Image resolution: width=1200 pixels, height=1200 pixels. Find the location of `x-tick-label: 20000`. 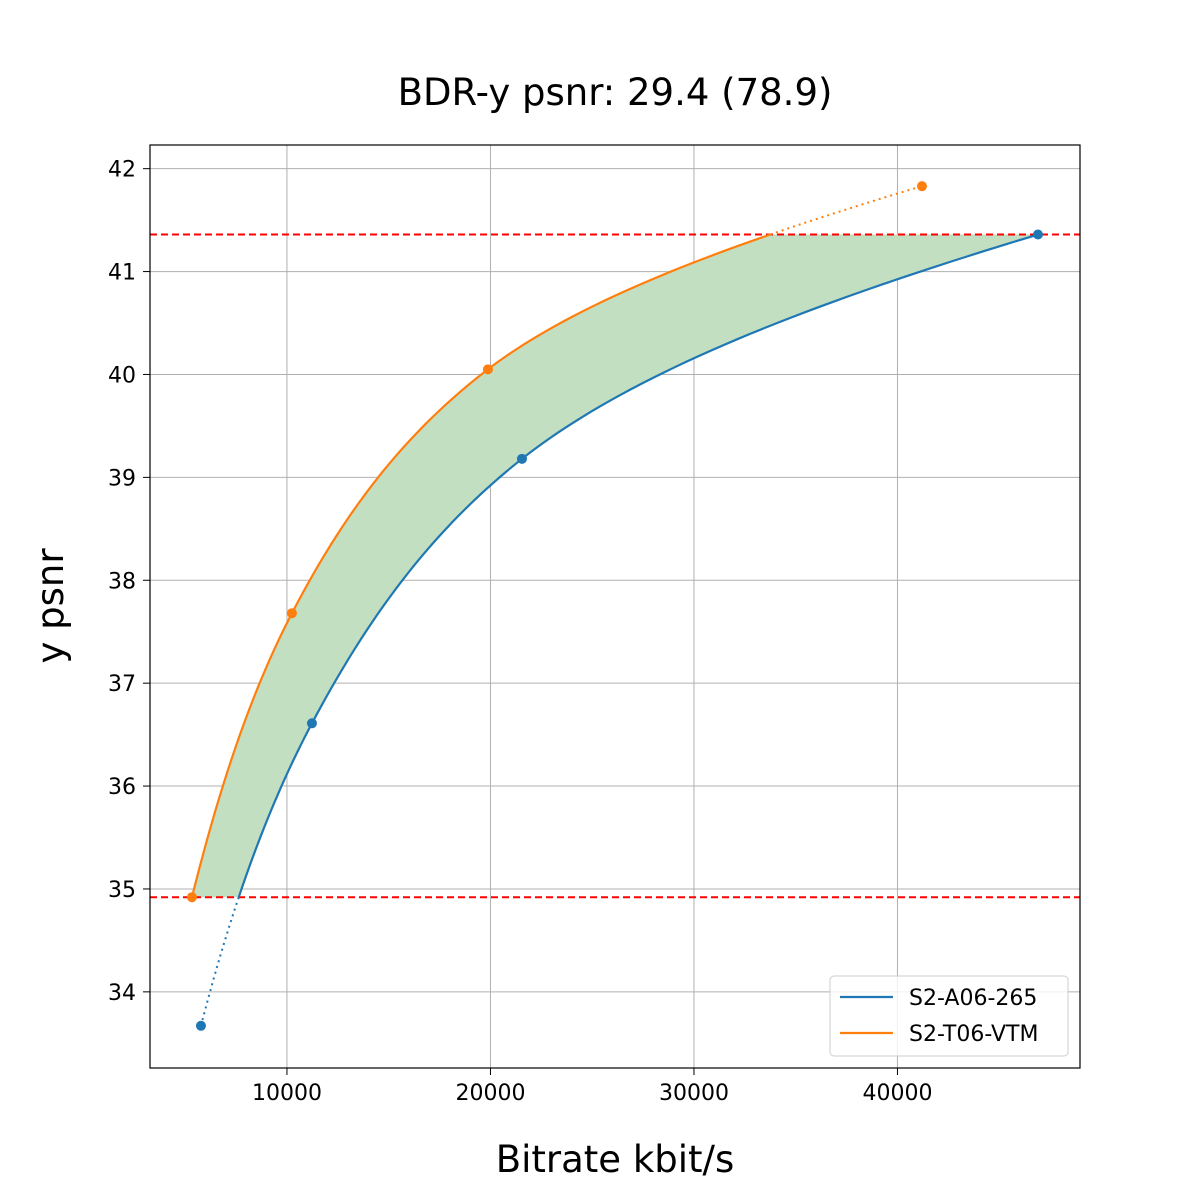

x-tick-label: 20000 is located at coordinates (490, 1093).